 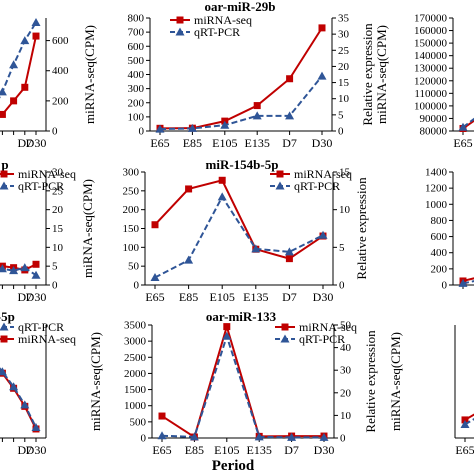 I want to click on y-left-tick-label: 120000, so click(x=431, y=81).